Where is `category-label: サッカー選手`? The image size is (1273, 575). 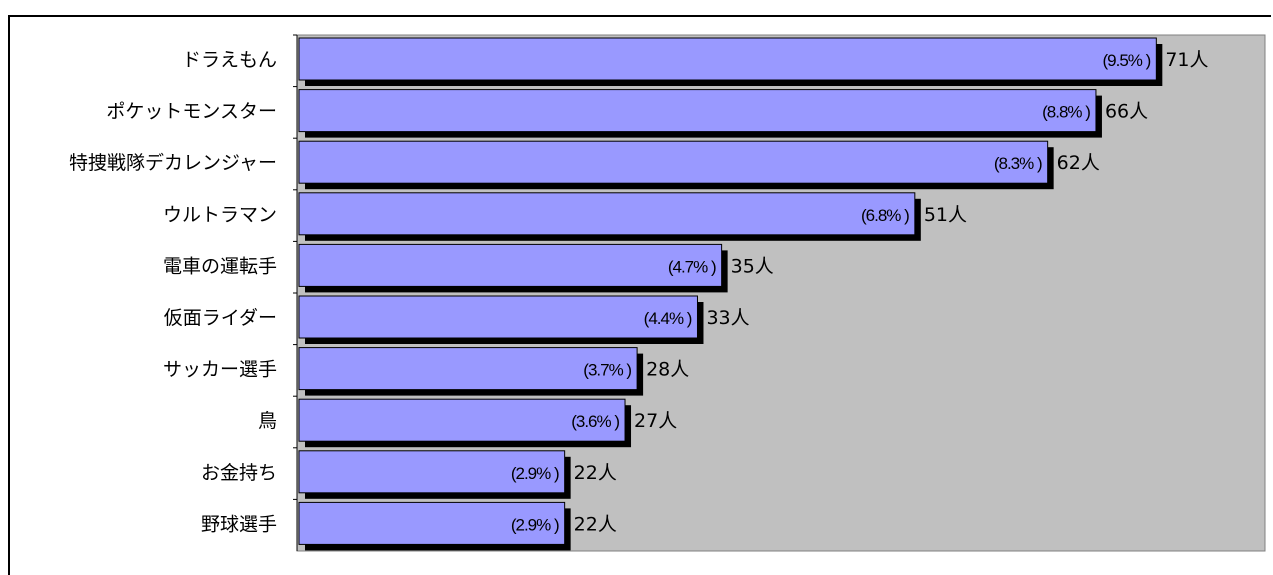
category-label: サッカー選手 is located at coordinates (220, 370).